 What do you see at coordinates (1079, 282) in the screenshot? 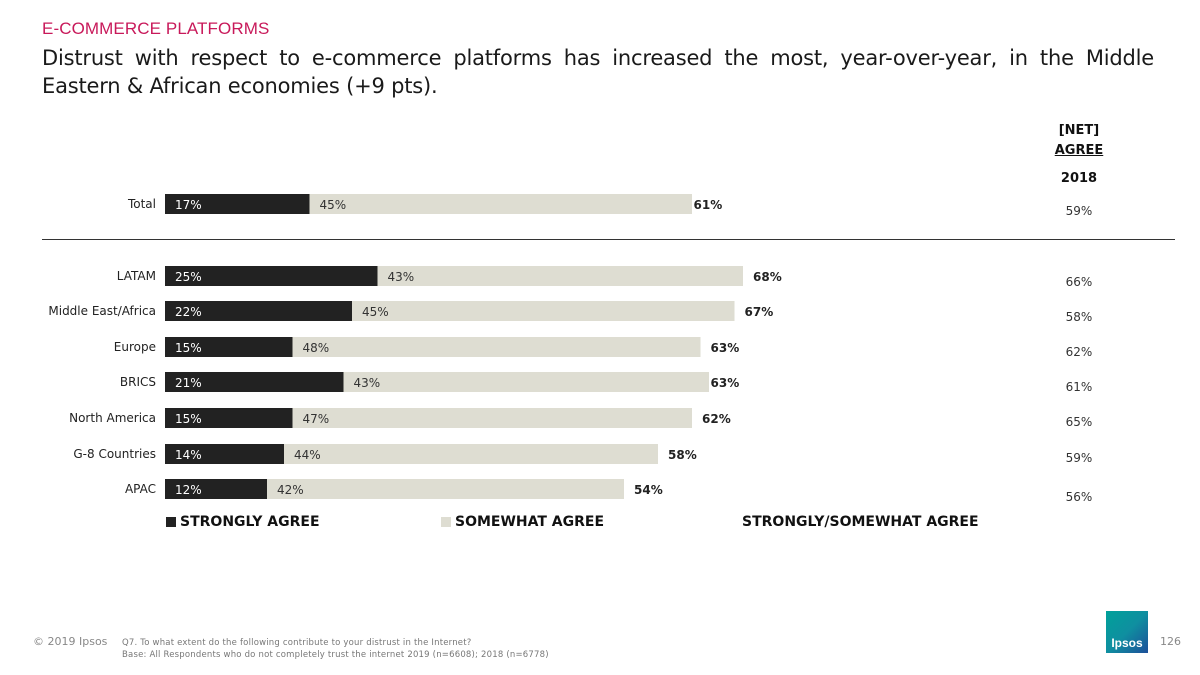
I see `net-2018-value: 66%` at bounding box center [1079, 282].